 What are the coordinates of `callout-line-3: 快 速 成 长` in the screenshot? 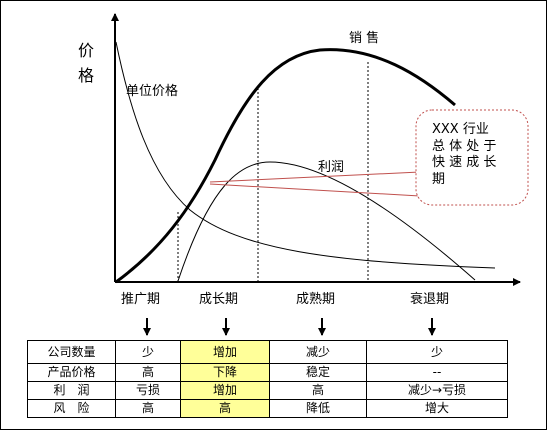 It's located at (464, 162).